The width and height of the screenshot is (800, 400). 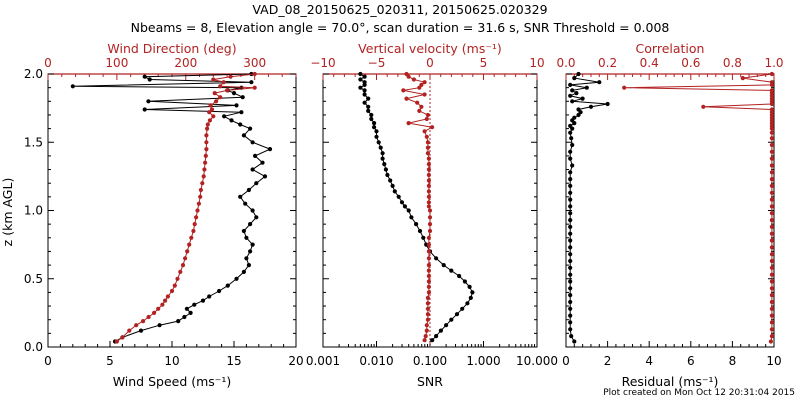 I want to click on panel-residual-bottom-label: Residual (ms⁻¹), so click(x=670, y=381).